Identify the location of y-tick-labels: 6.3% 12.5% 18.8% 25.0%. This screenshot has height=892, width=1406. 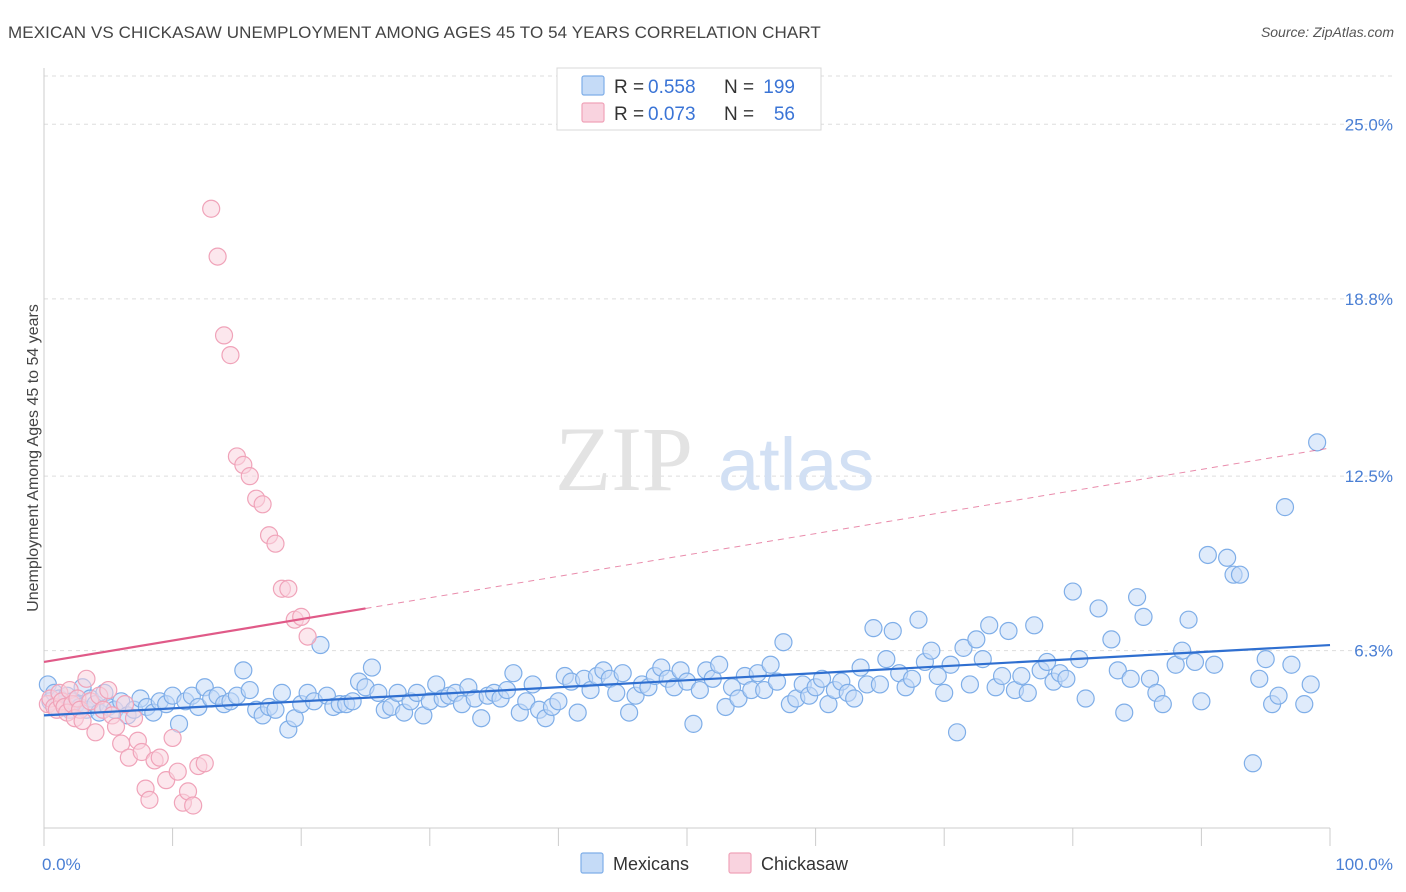
(1369, 387).